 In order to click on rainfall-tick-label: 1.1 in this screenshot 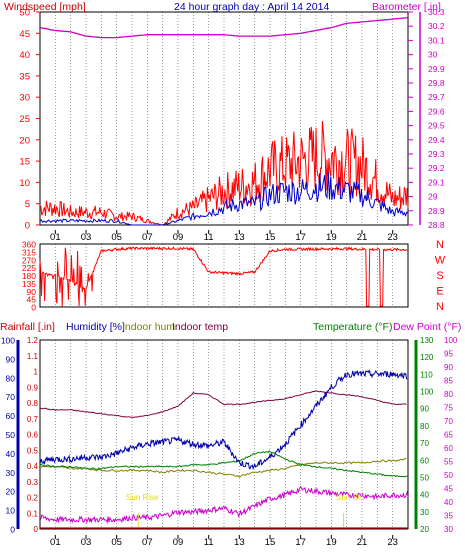, I will do `click(33, 356)`.